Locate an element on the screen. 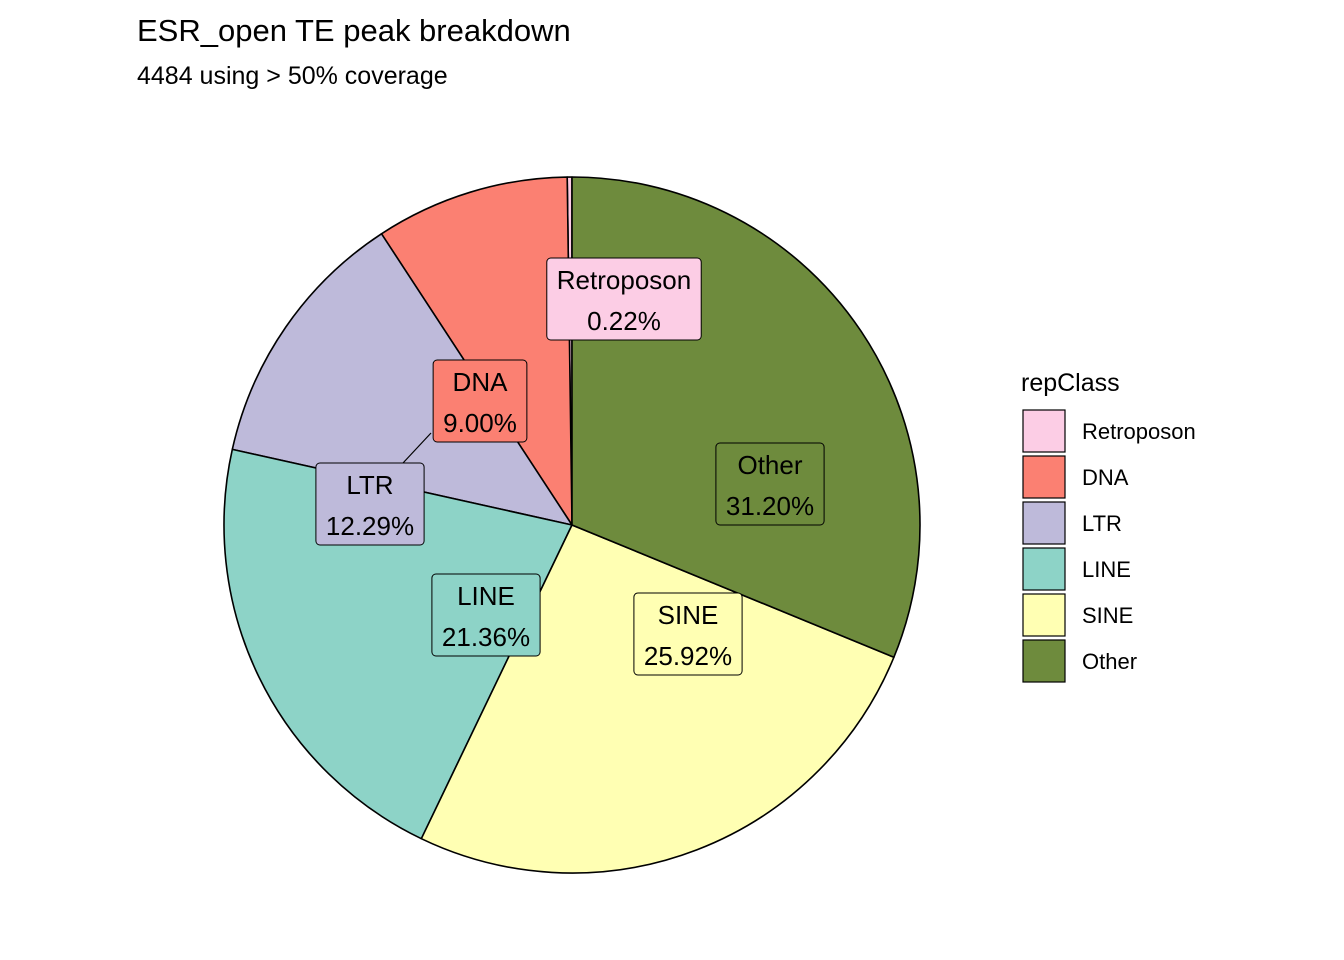  slice-label-retroposon: Retroposon 0.22% is located at coordinates (624, 299).